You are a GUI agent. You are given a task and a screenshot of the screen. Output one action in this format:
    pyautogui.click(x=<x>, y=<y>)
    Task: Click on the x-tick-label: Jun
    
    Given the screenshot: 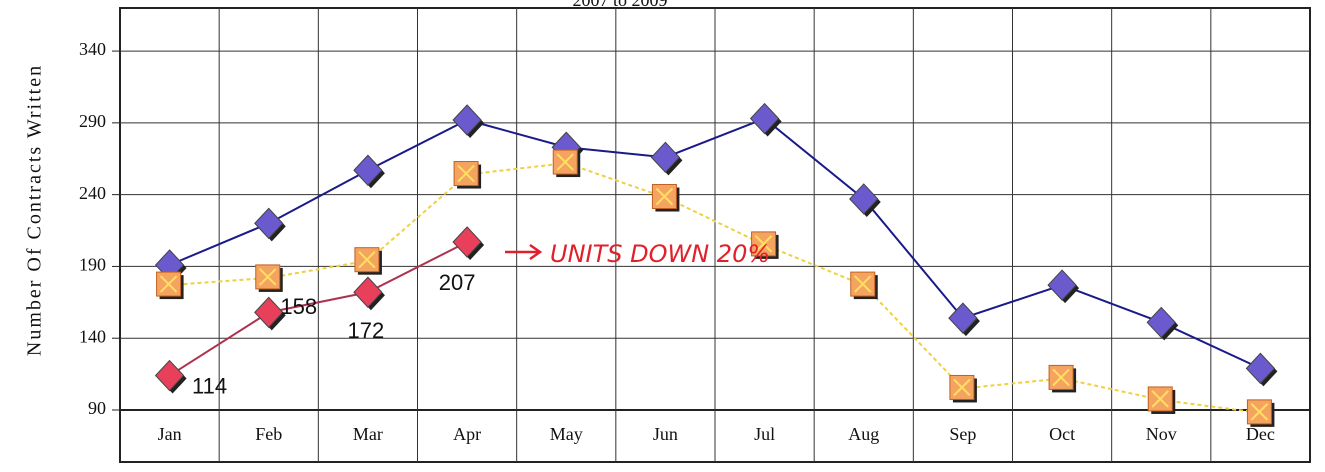 What is the action you would take?
    pyautogui.click(x=665, y=434)
    